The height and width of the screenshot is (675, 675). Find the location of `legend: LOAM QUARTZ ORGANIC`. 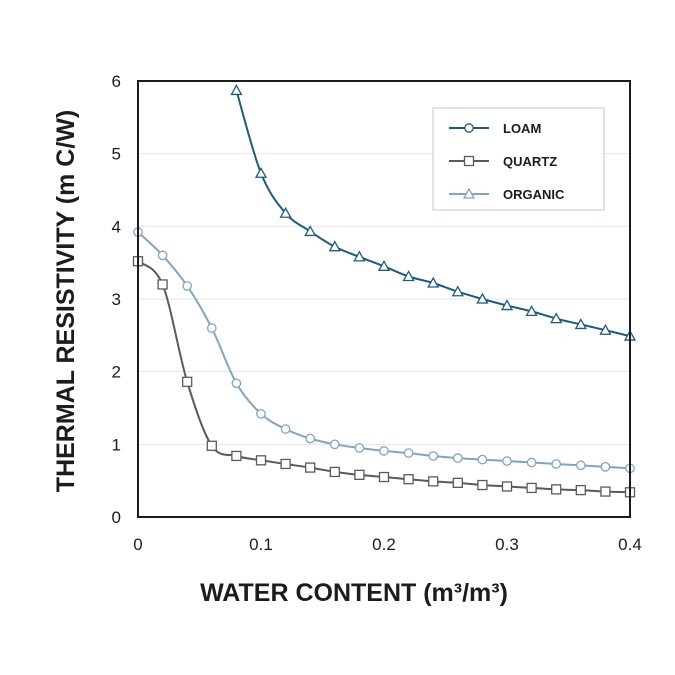

legend: LOAM QUARTZ ORGANIC is located at coordinates (518, 159).